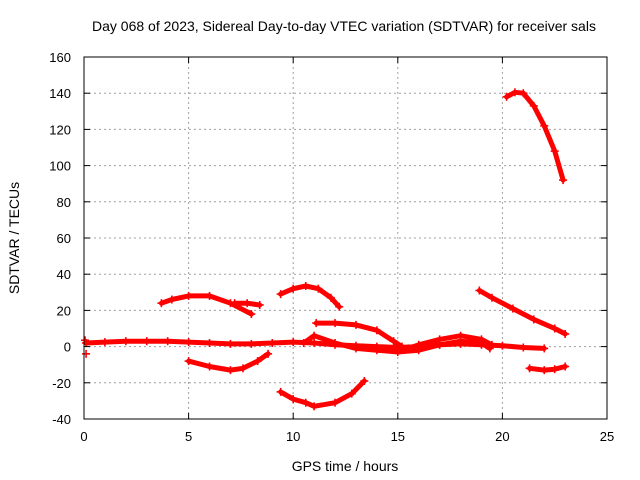 This screenshot has width=640, height=480. I want to click on series-stray-points, so click(86, 347).